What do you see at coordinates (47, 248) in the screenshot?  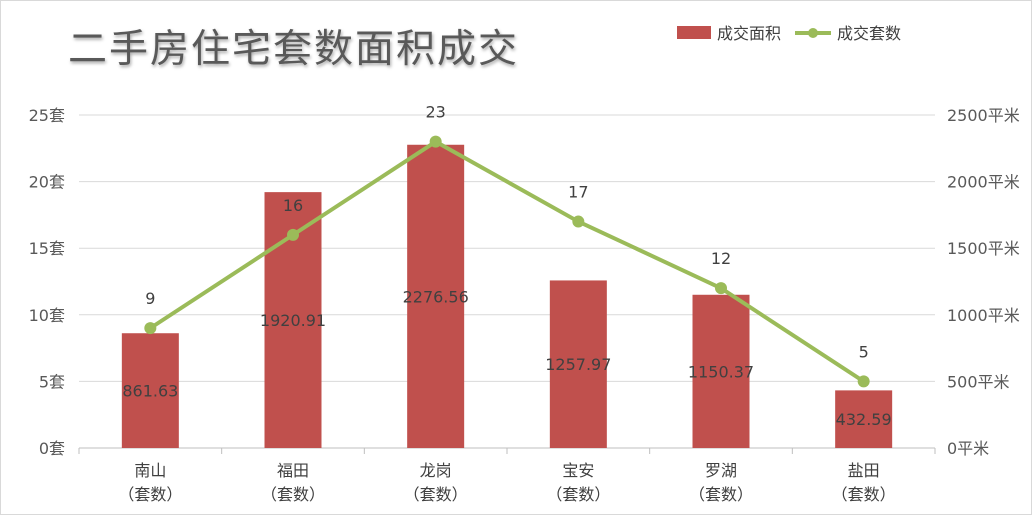 I see `y-left-tick-label: 15套` at bounding box center [47, 248].